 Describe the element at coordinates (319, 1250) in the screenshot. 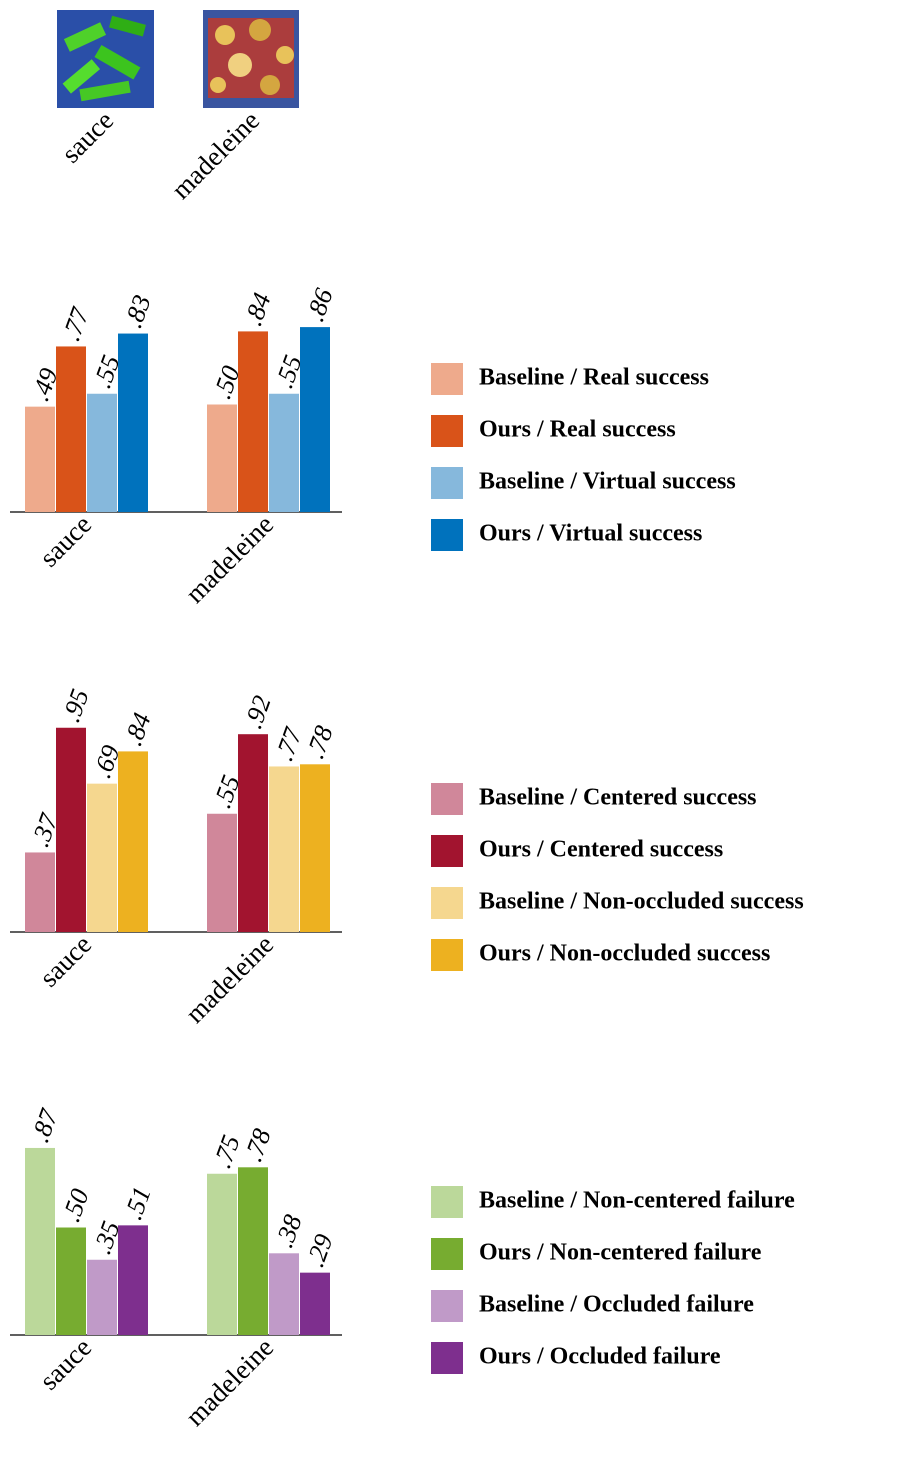

I see `value-label: .29` at that location.